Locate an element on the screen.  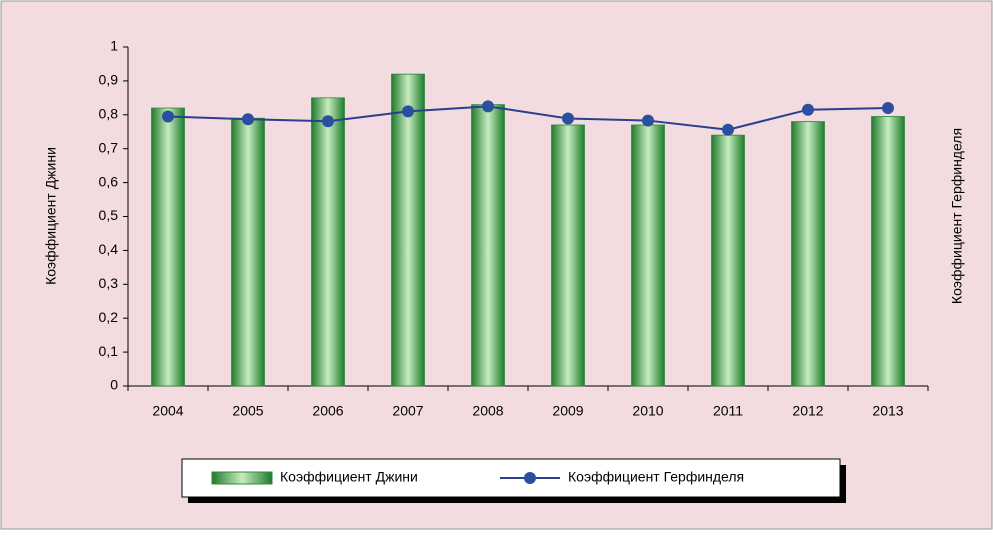
y-tick-label: 1 is located at coordinates (114, 46).